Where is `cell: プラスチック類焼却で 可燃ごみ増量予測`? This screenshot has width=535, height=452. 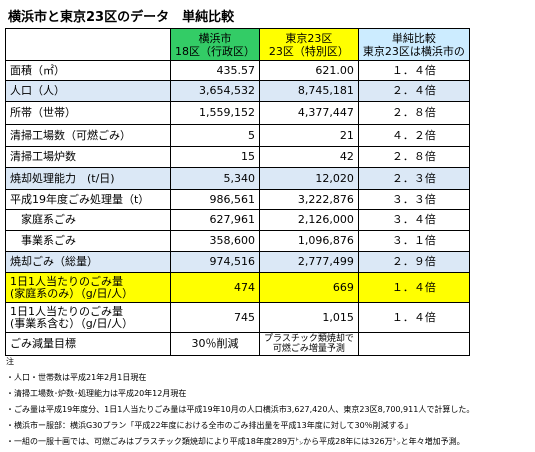 cell: プラスチック類焼却で 可燃ごみ増量予測 is located at coordinates (309, 344).